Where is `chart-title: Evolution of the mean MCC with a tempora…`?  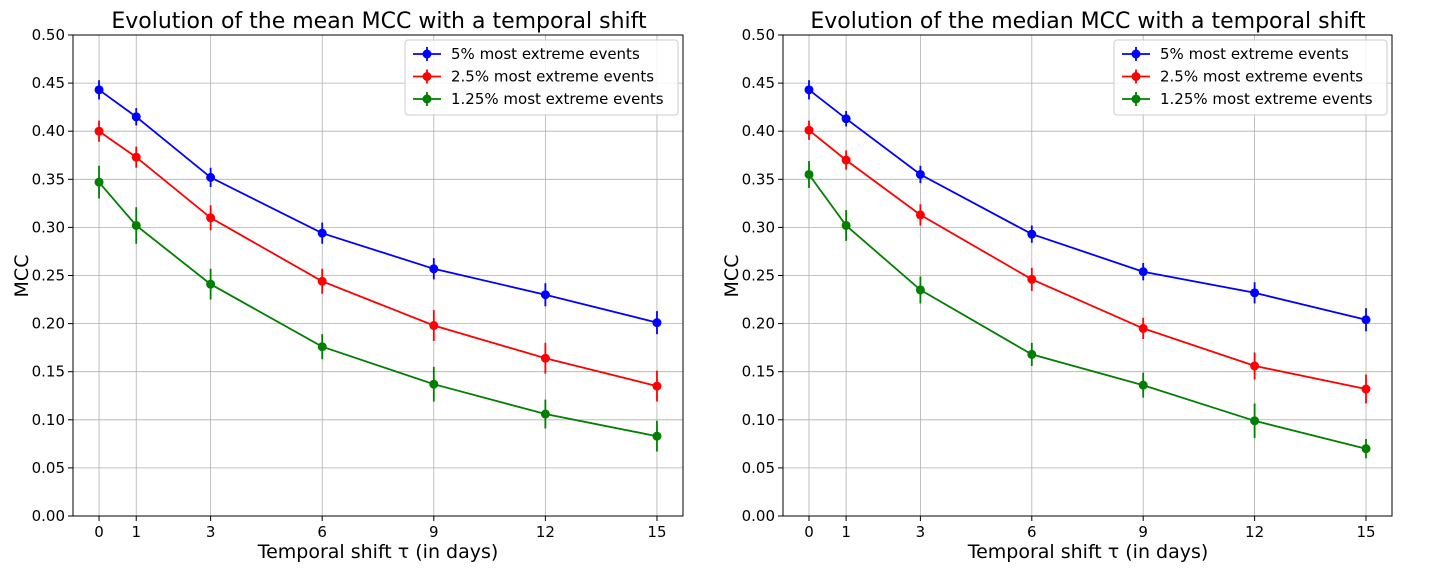
chart-title: Evolution of the mean MCC with a tempora… is located at coordinates (379, 21).